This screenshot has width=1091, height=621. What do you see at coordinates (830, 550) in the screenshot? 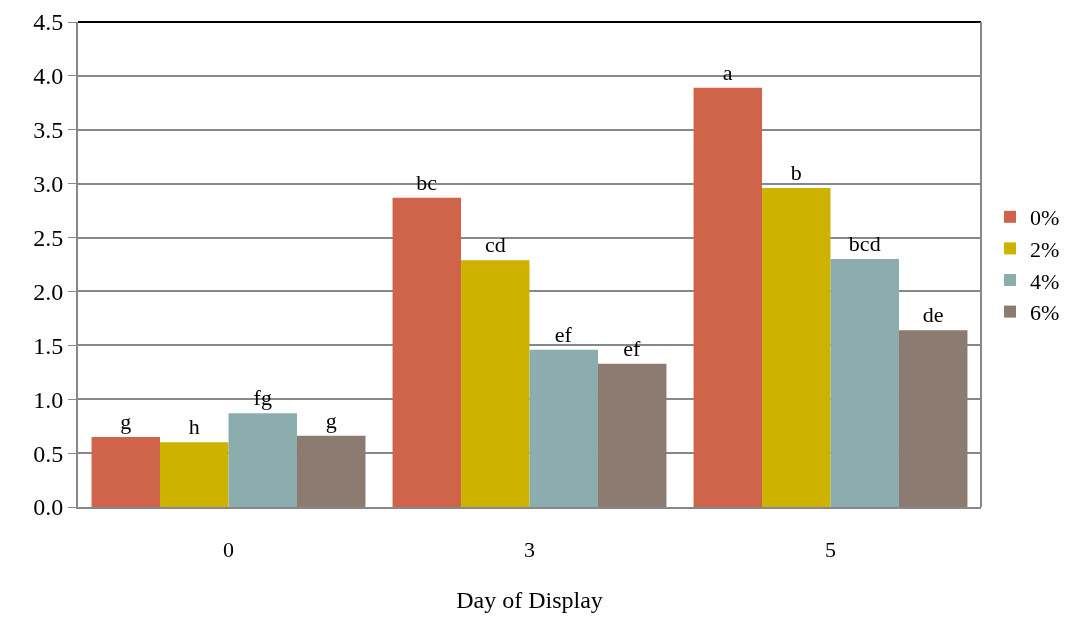
I see `x-tick-label: 5` at bounding box center [830, 550].